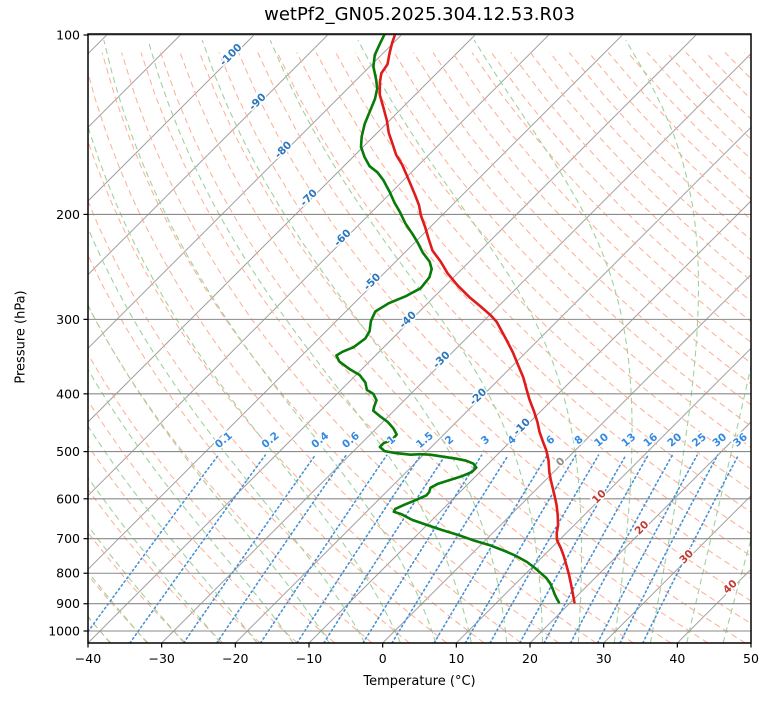  I want to click on y-tick-label: 1000, so click(64, 631).